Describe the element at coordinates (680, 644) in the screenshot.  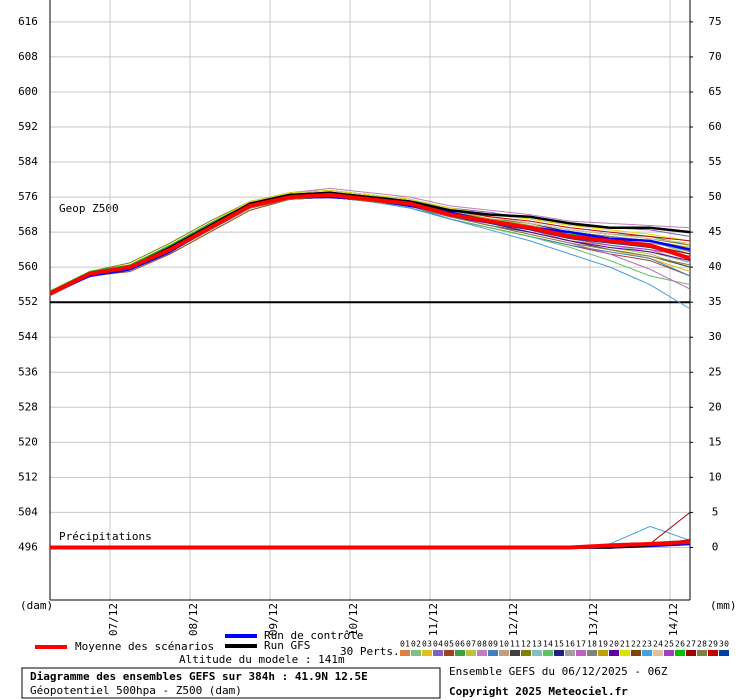
I see `legend-label: 26` at that location.